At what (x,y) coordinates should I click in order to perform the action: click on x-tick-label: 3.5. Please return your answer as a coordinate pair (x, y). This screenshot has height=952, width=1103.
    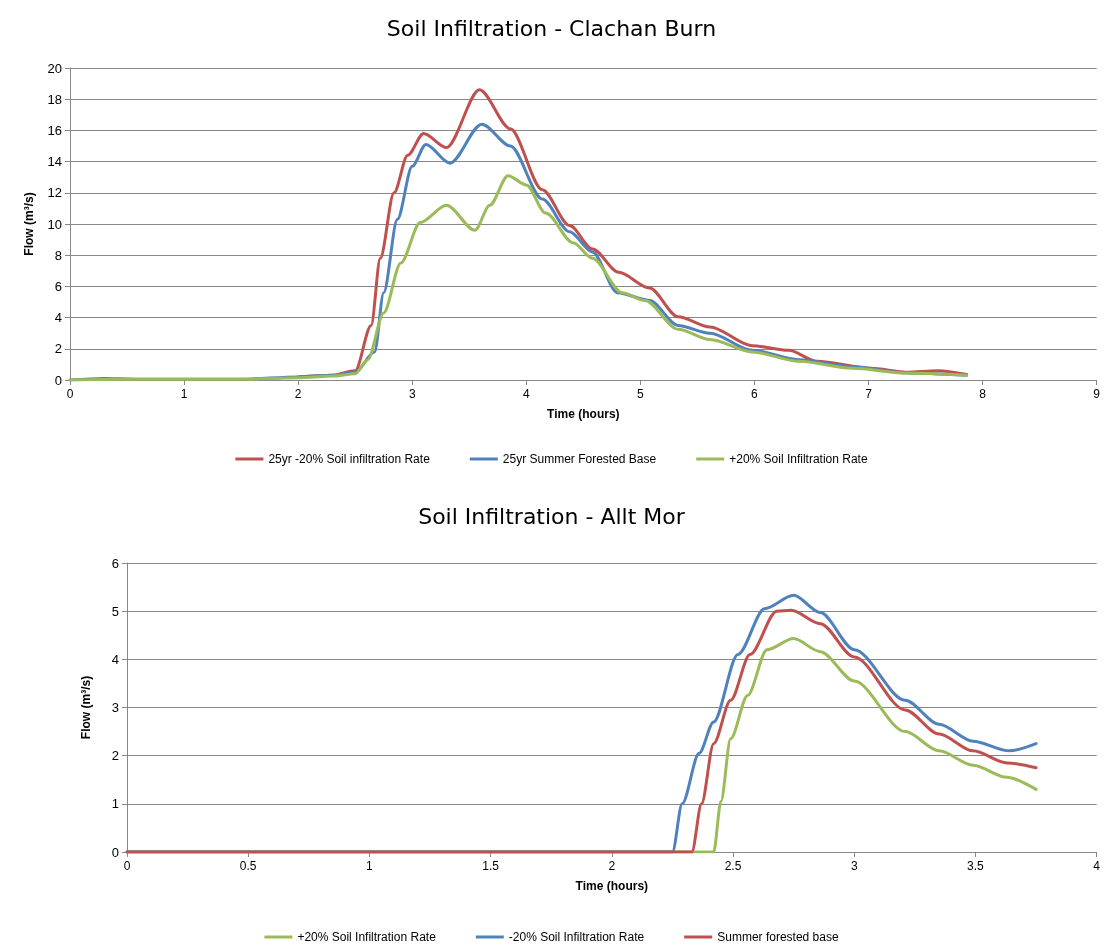
    Looking at the image, I should click on (976, 866).